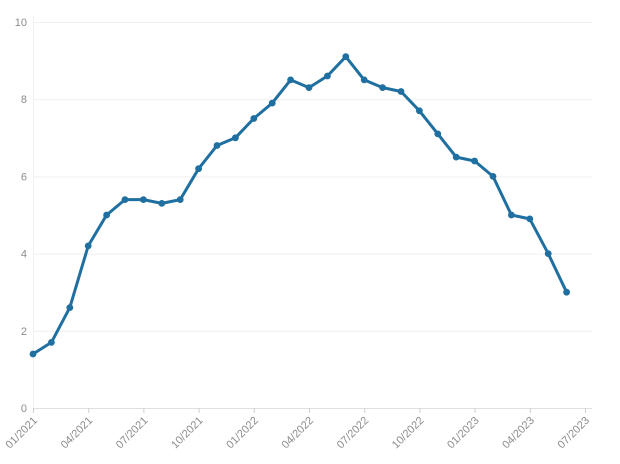 The width and height of the screenshot is (620, 464). Describe the element at coordinates (548, 253) in the screenshot. I see `data-point: 05/2023: 4` at that location.